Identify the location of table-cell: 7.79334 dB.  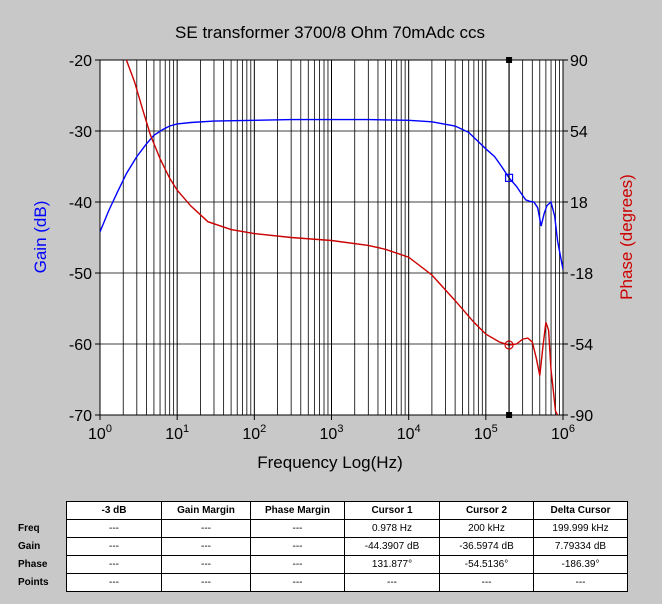
(580, 546).